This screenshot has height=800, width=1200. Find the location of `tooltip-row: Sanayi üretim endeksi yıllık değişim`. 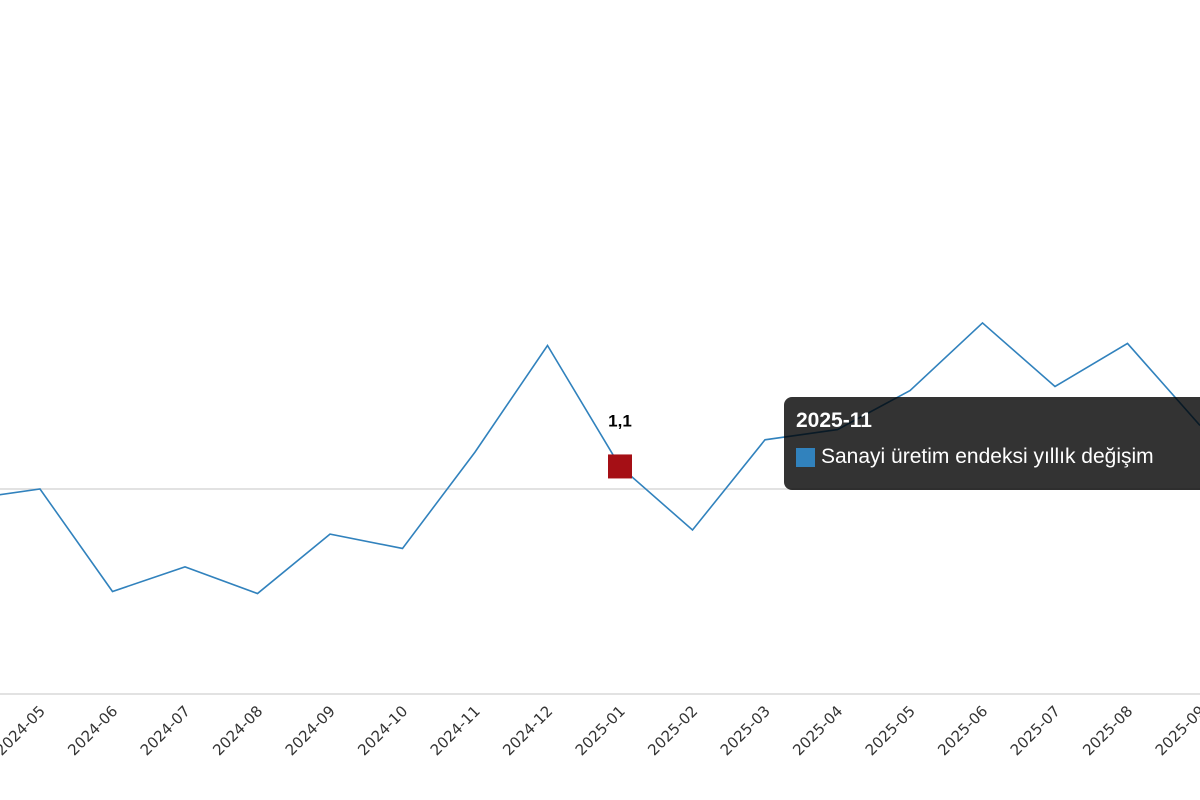

tooltip-row: Sanayi üretim endeksi yıllık değişim is located at coordinates (998, 457).